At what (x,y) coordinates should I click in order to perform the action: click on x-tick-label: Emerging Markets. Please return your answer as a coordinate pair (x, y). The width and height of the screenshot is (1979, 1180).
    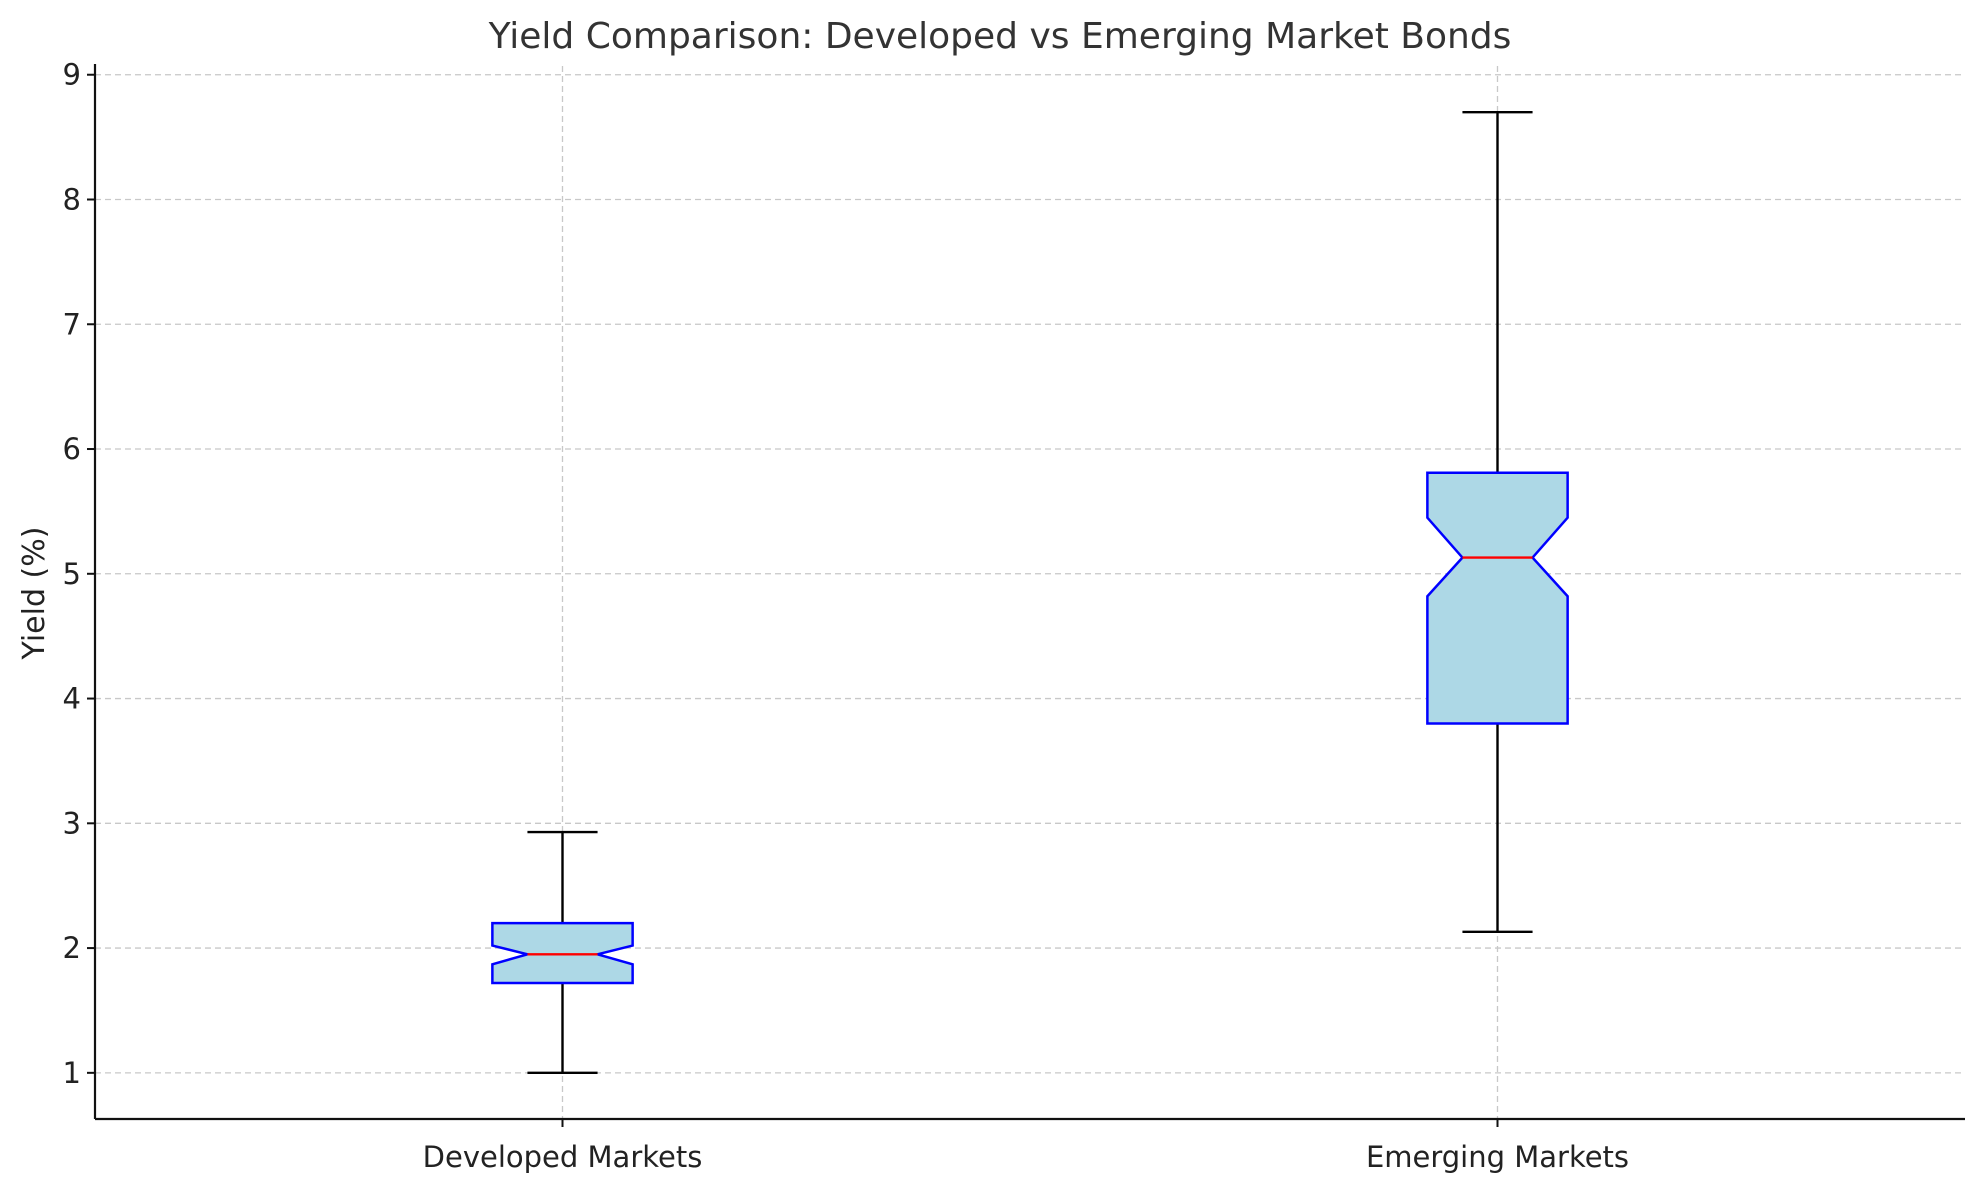
    Looking at the image, I should click on (1497, 1157).